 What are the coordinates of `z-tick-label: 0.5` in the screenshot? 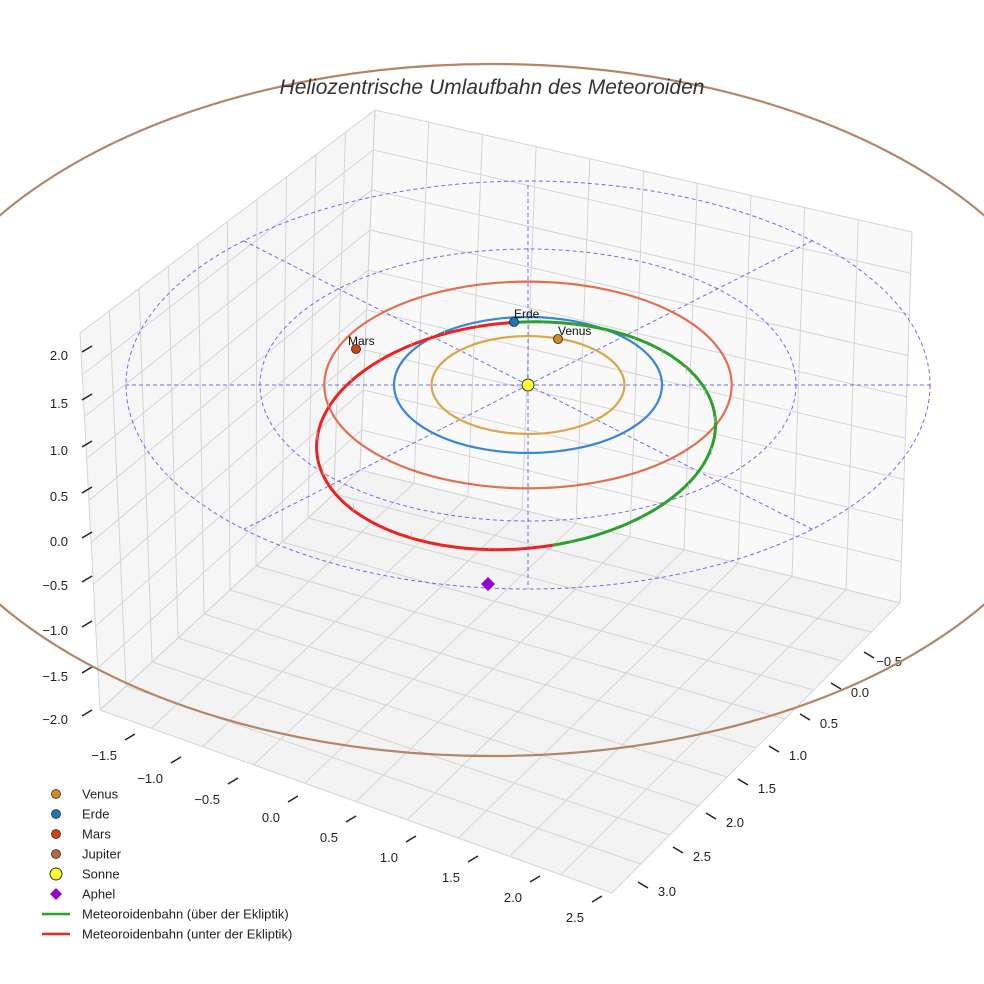 It's located at (59, 496).